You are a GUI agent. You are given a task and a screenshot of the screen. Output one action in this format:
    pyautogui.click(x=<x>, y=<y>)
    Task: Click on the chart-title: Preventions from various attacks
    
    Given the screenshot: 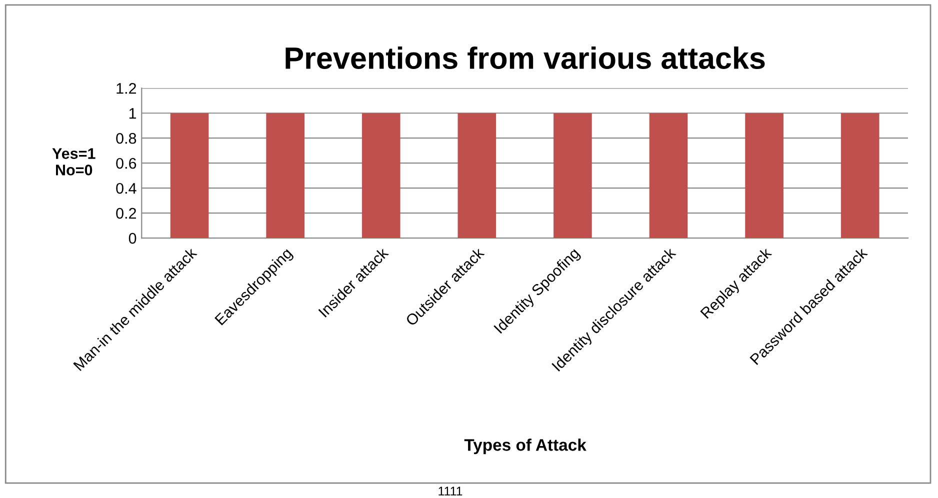 What is the action you would take?
    pyautogui.click(x=525, y=57)
    